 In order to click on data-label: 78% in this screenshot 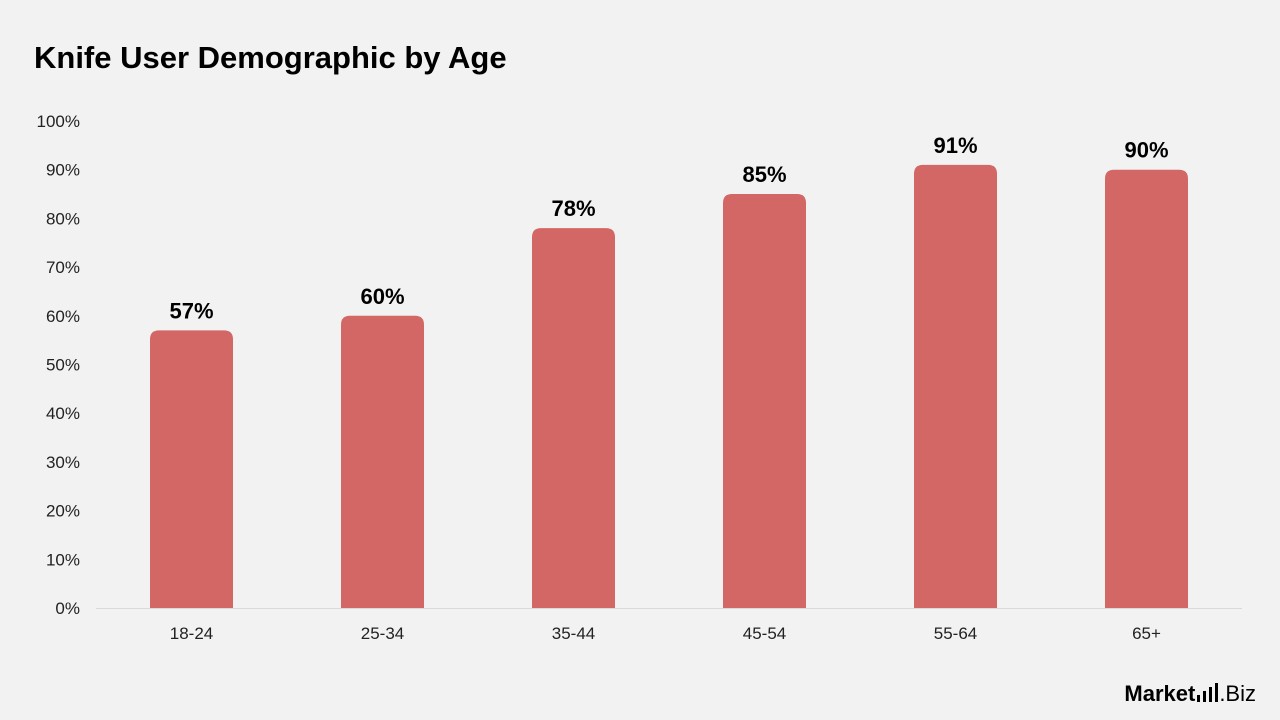, I will do `click(573, 208)`.